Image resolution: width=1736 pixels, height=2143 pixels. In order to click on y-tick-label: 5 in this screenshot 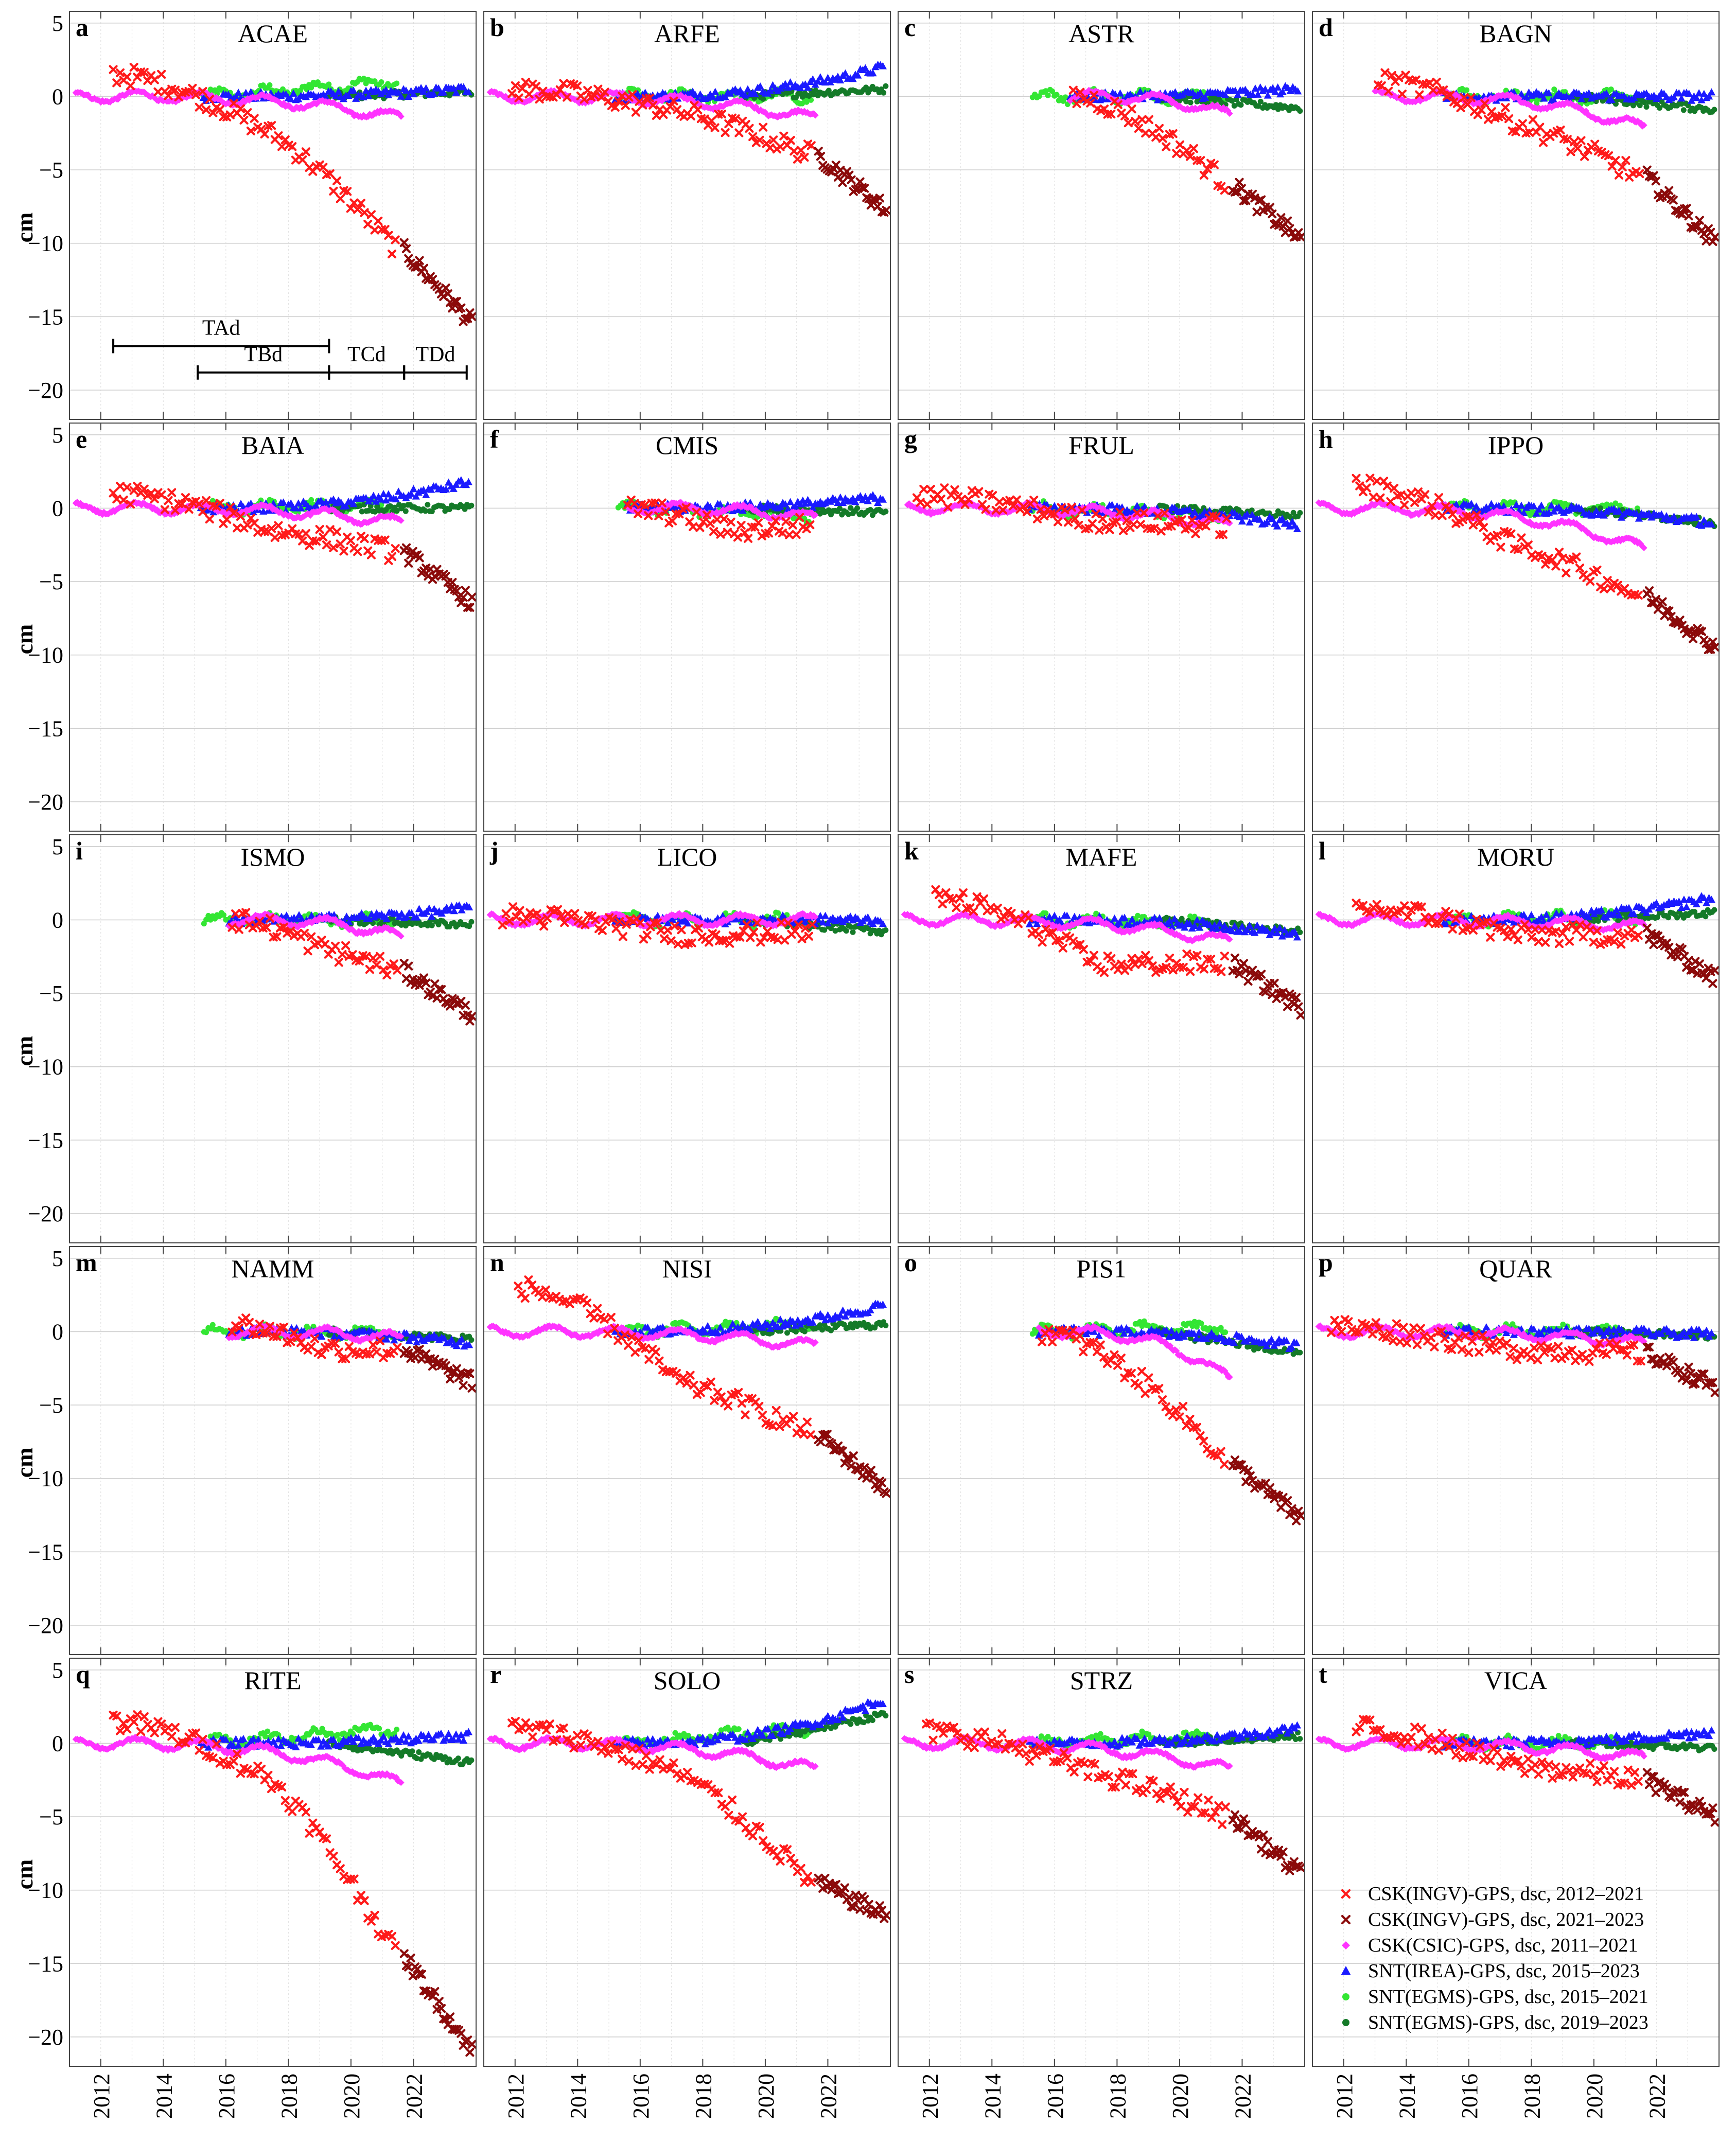, I will do `click(57, 23)`.